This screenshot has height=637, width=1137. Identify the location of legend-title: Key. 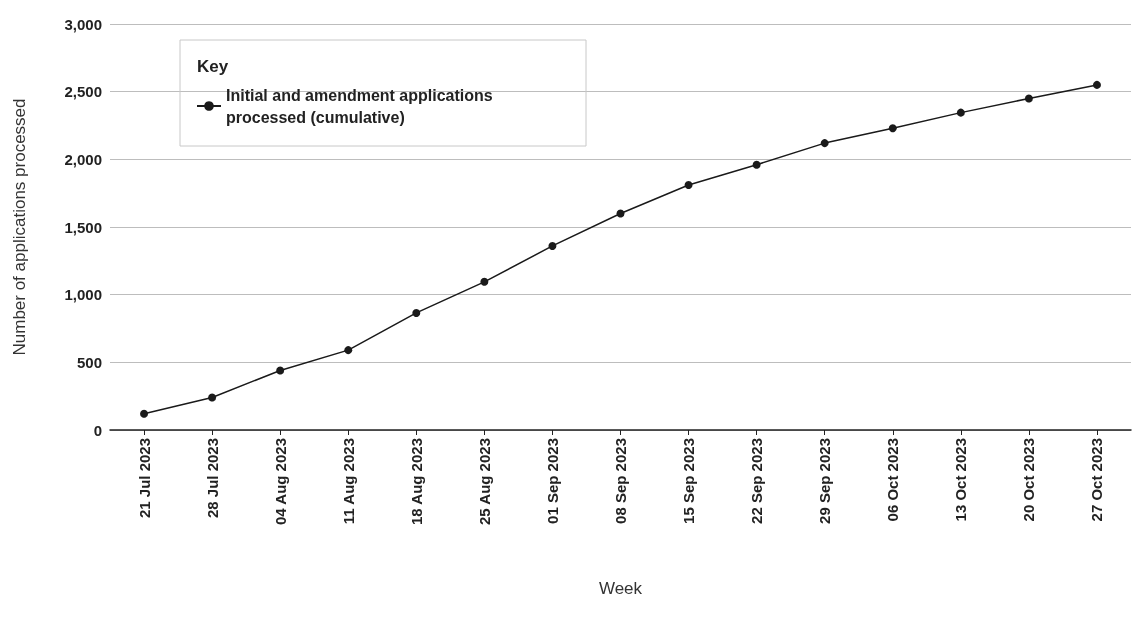
(213, 66).